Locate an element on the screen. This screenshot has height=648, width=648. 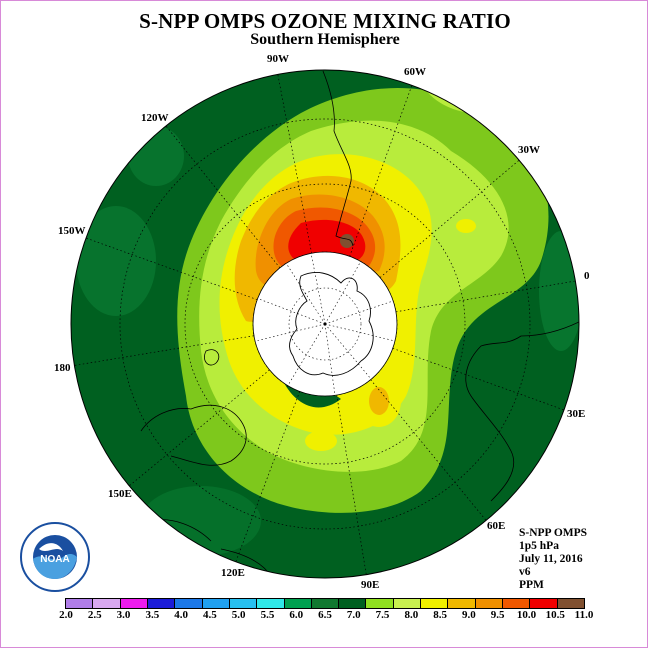
ozone-blob-east-core is located at coordinates (379, 401).